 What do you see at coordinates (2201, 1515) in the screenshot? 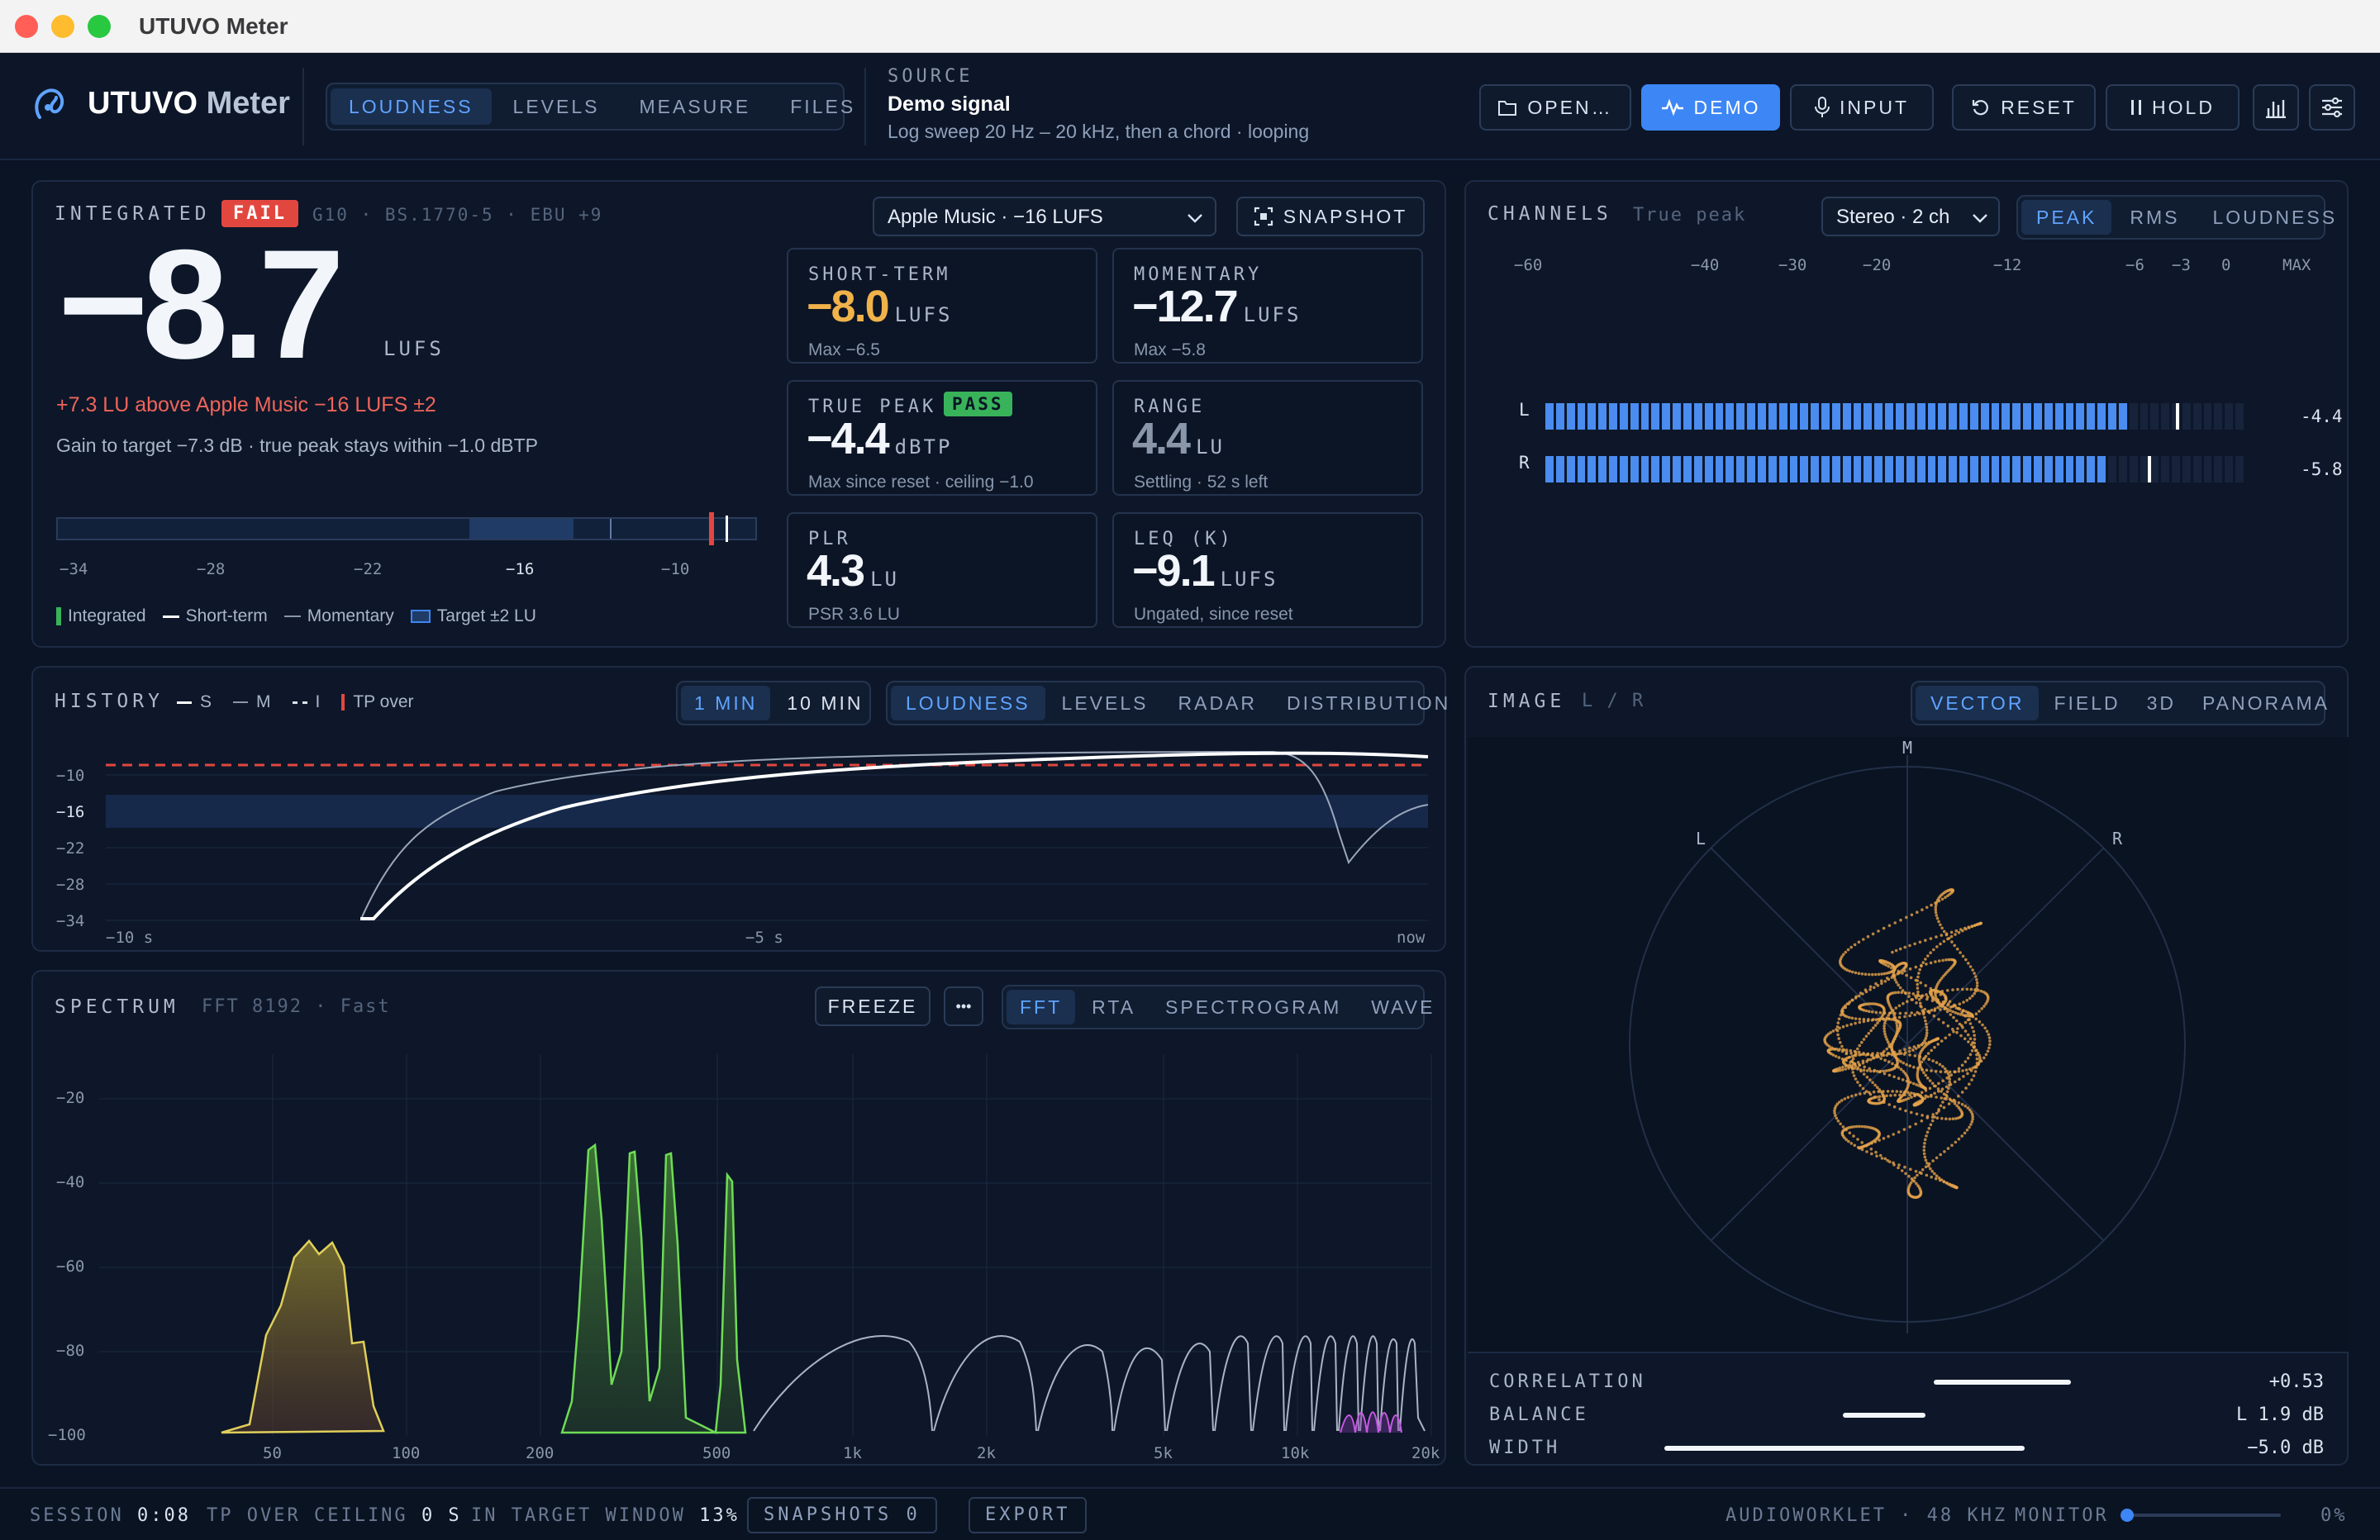
I see `monitor-volume-slider` at bounding box center [2201, 1515].